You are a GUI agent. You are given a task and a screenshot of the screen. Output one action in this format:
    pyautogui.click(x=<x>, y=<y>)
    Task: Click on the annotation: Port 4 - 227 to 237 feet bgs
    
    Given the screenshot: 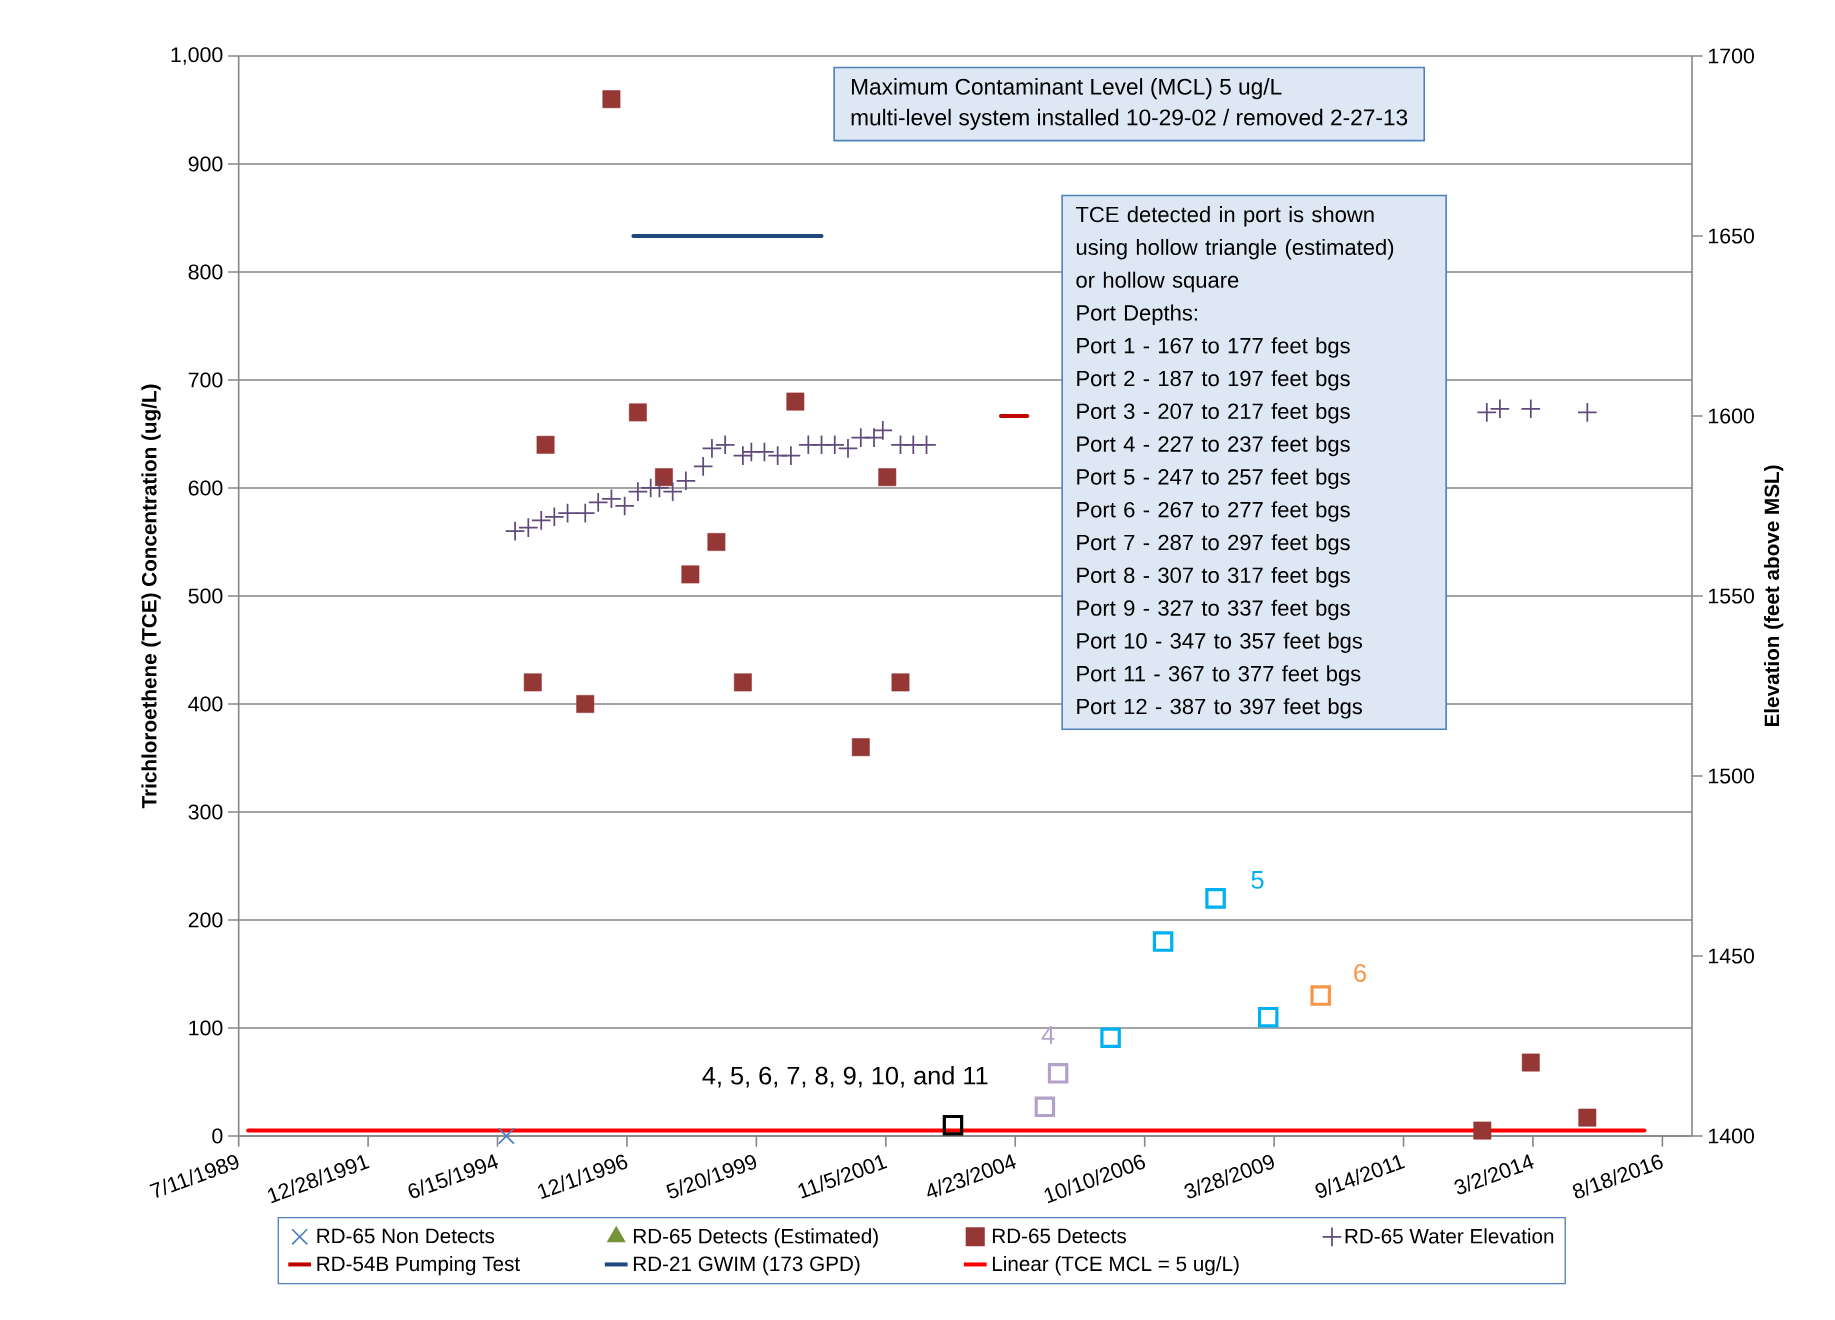 What is the action you would take?
    pyautogui.click(x=1213, y=446)
    